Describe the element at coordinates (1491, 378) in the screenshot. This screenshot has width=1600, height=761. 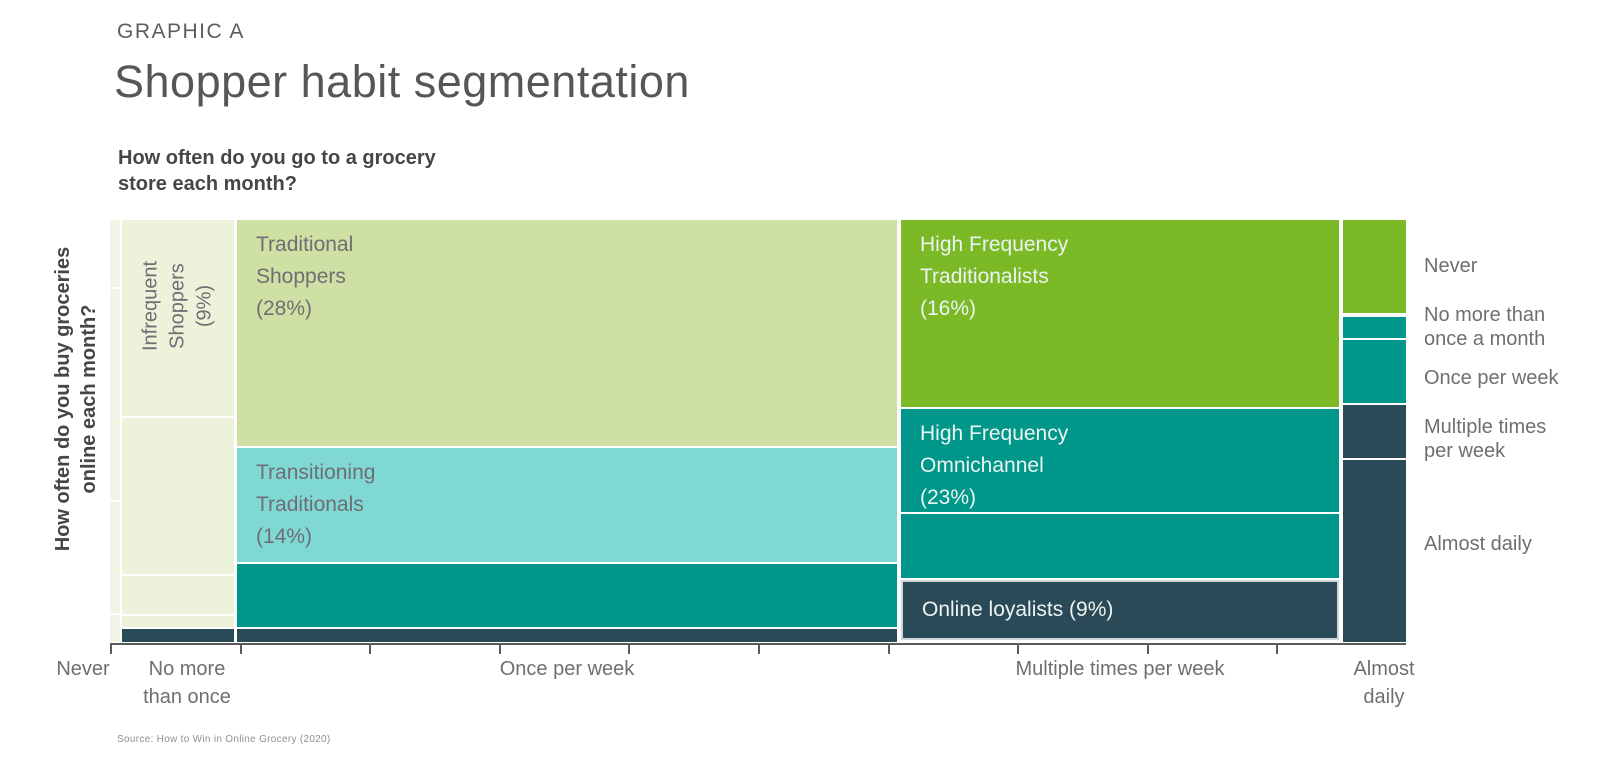
I see `y-category-label-2: Once per week` at that location.